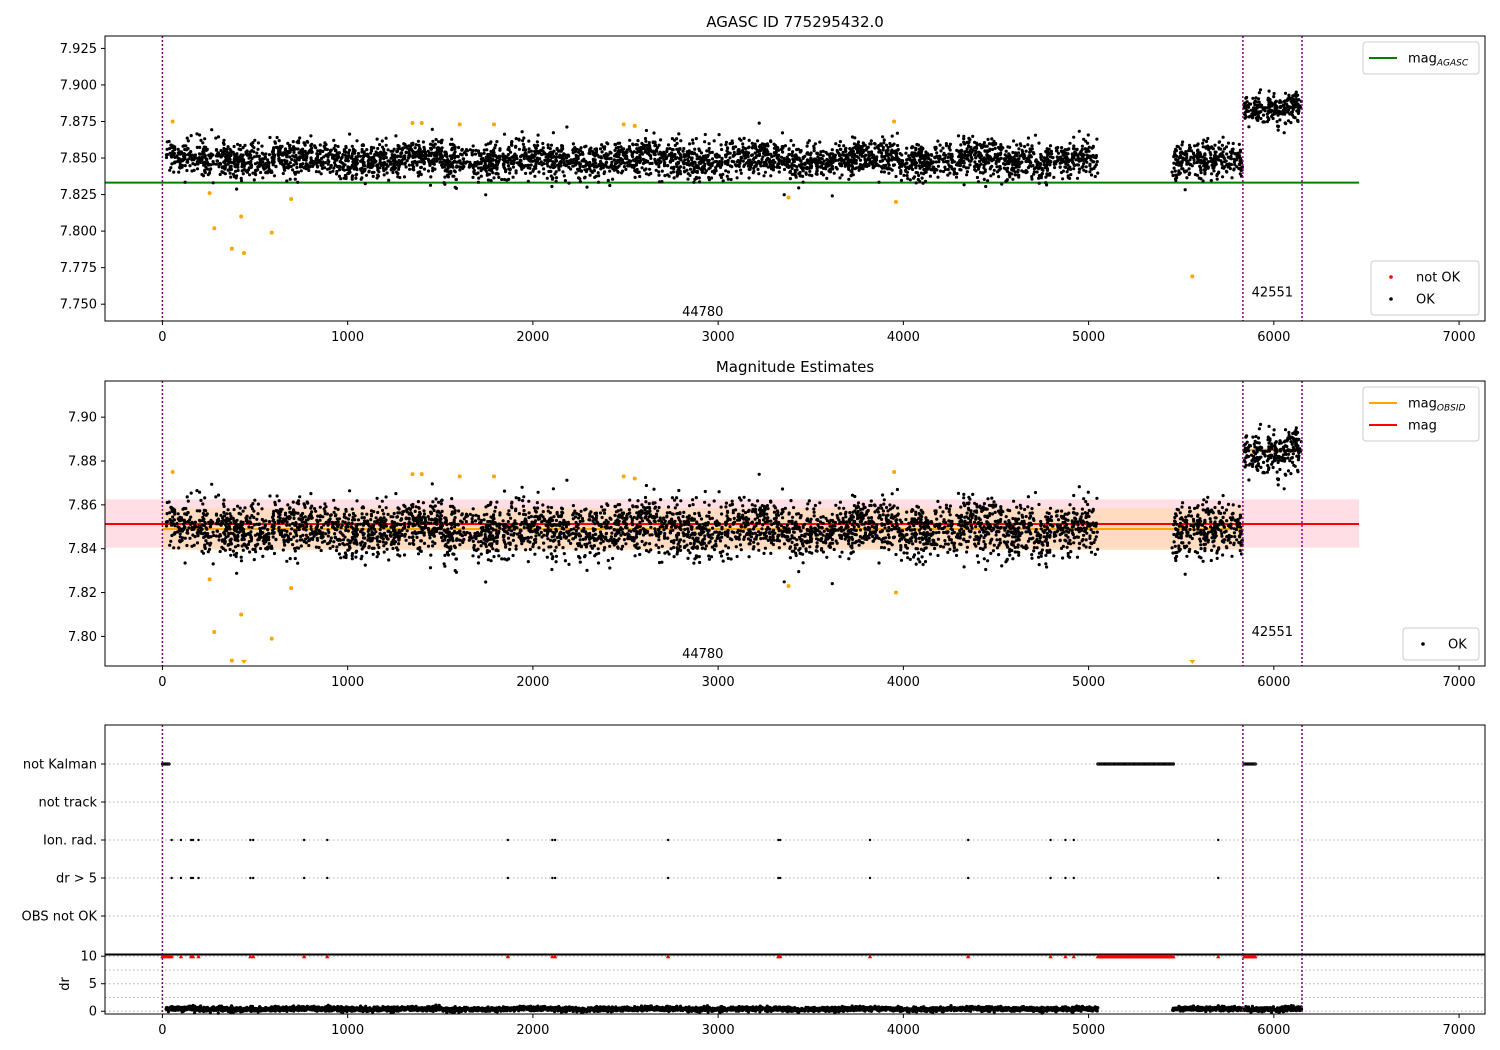 The height and width of the screenshot is (1050, 1500). Describe the element at coordinates (1272, 293) in the screenshot. I see `agasc-obsid-label: 42551` at that location.